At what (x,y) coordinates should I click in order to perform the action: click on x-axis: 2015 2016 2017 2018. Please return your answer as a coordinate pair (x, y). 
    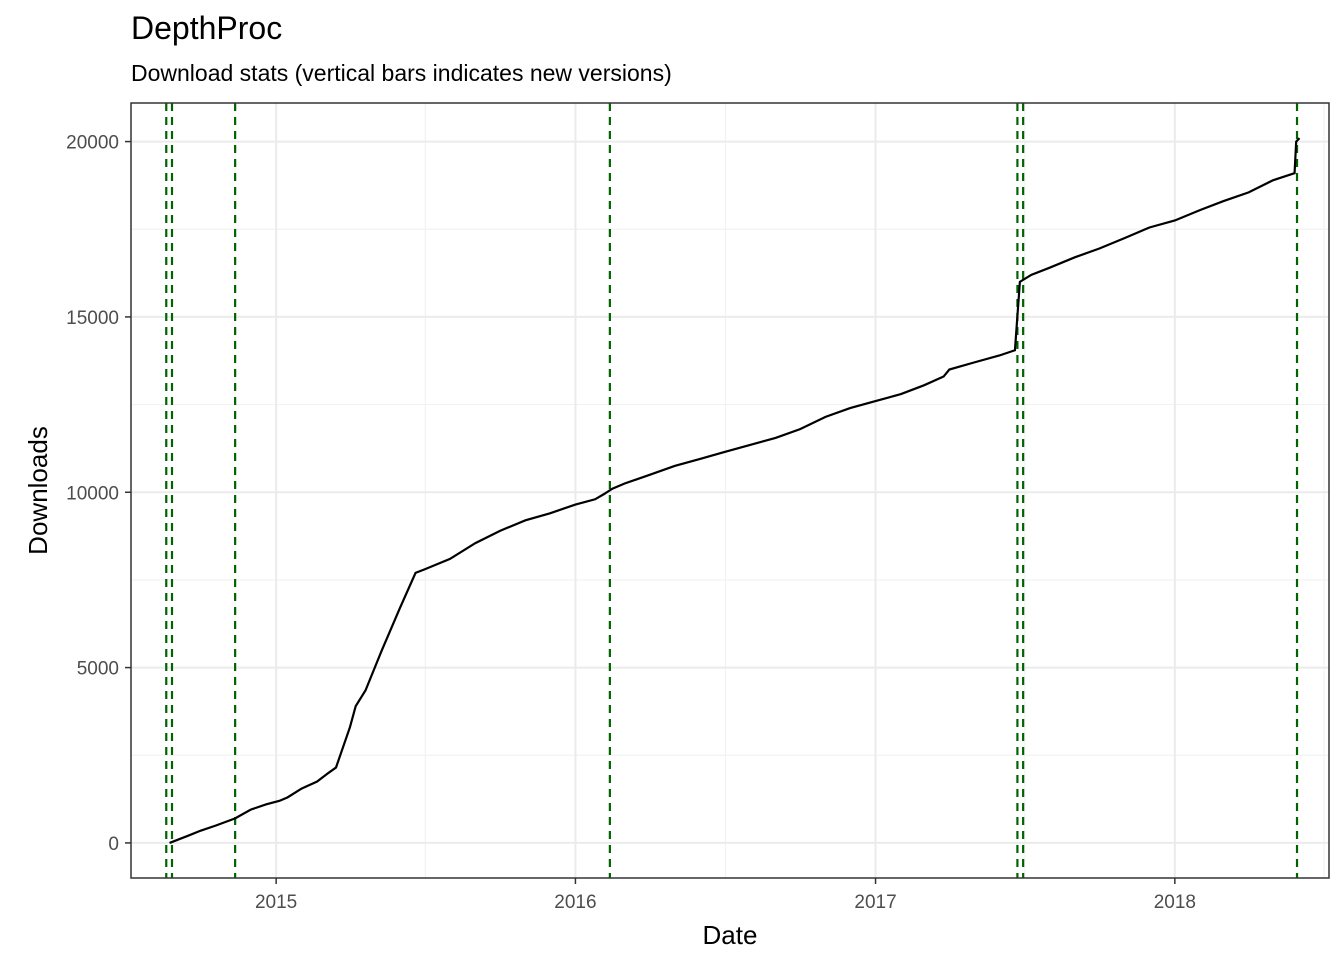
    Looking at the image, I should click on (725, 895).